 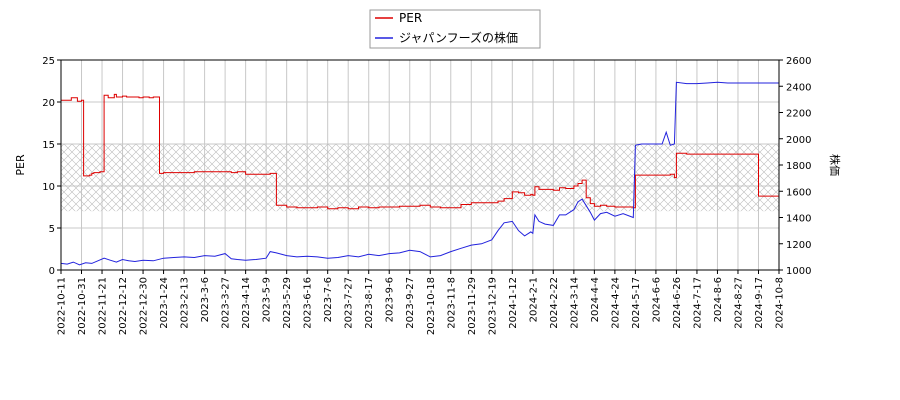 What do you see at coordinates (798, 219) in the screenshot?
I see `y-tick-right-label: 1400` at bounding box center [798, 219].